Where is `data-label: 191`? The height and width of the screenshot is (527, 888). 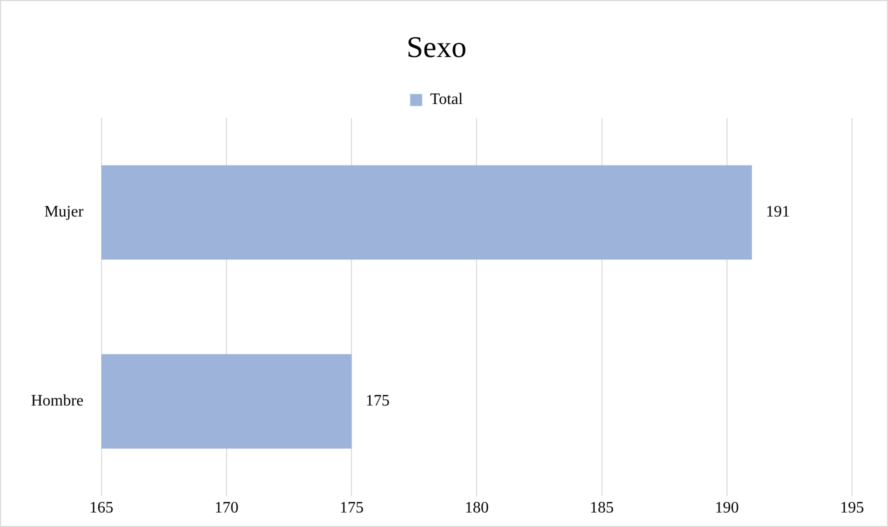 data-label: 191 is located at coordinates (778, 212).